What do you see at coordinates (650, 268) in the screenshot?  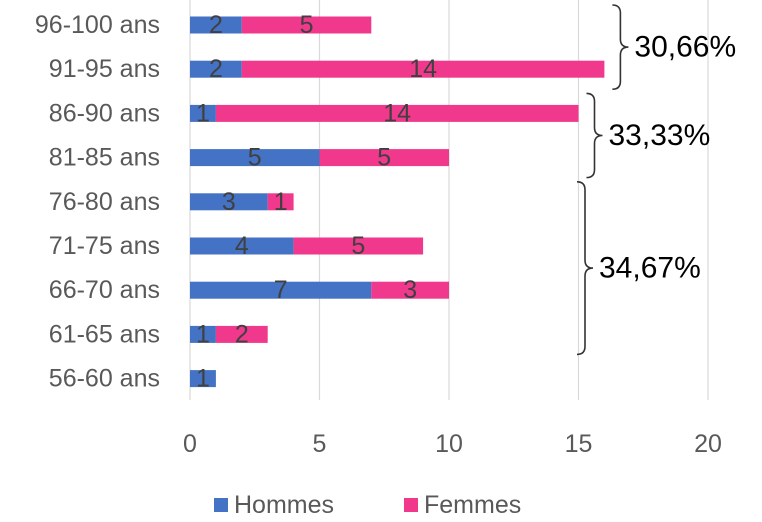 I see `annotation-label-2: 34,67%` at bounding box center [650, 268].